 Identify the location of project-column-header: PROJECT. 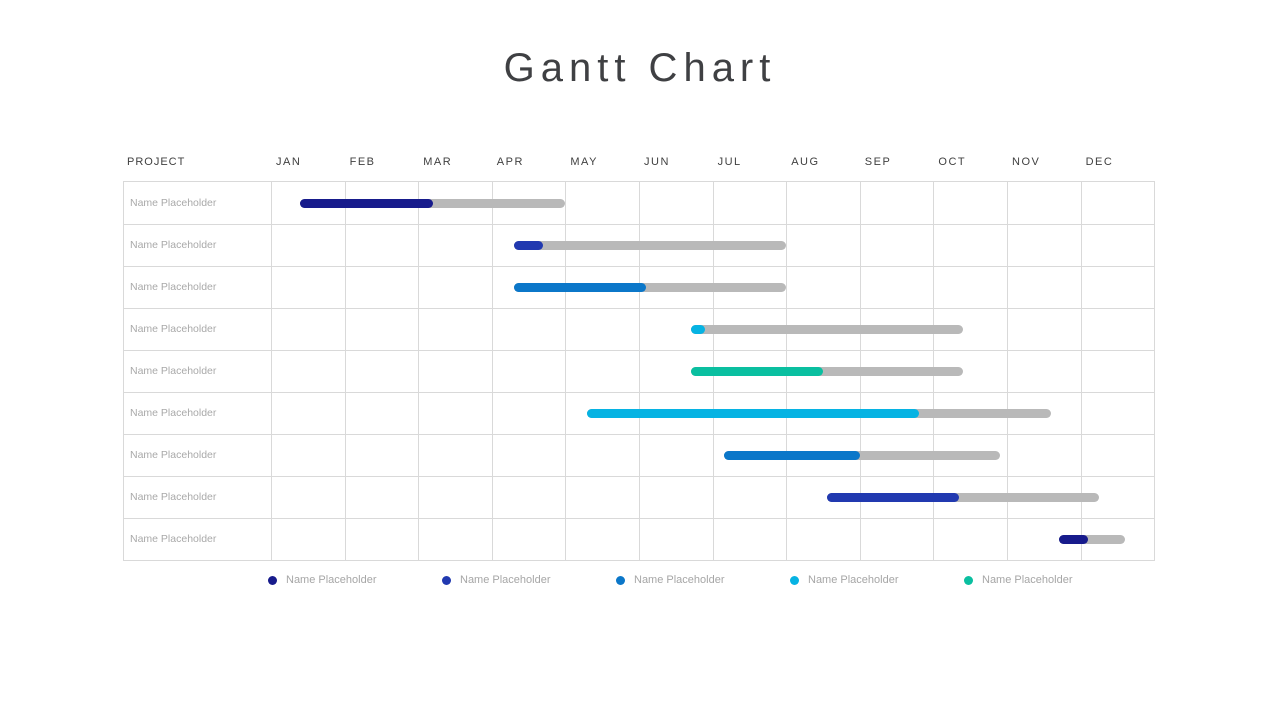
(156, 162).